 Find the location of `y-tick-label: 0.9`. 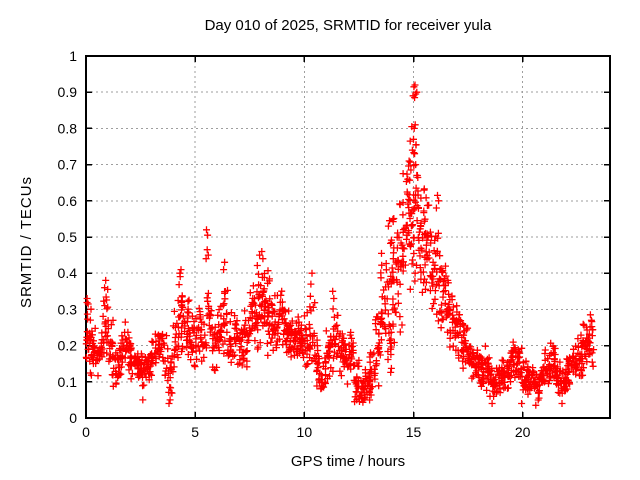

y-tick-label: 0.9 is located at coordinates (68, 92).